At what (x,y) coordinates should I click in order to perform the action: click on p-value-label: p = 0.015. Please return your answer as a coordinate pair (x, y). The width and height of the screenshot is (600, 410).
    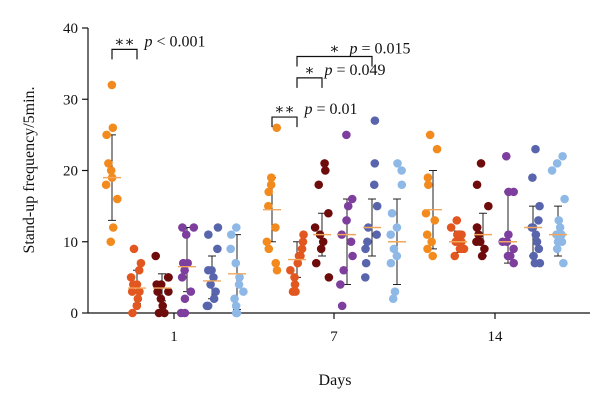
    Looking at the image, I should click on (380, 49).